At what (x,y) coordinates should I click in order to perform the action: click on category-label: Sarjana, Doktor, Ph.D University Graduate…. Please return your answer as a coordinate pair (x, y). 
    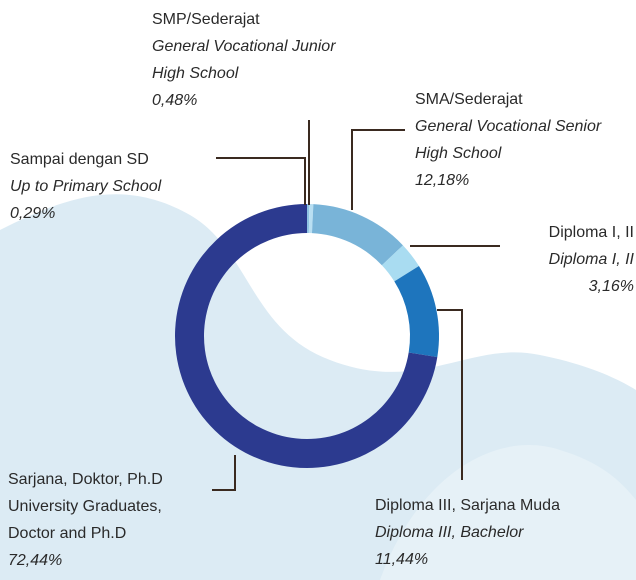
    Looking at the image, I should click on (110, 520).